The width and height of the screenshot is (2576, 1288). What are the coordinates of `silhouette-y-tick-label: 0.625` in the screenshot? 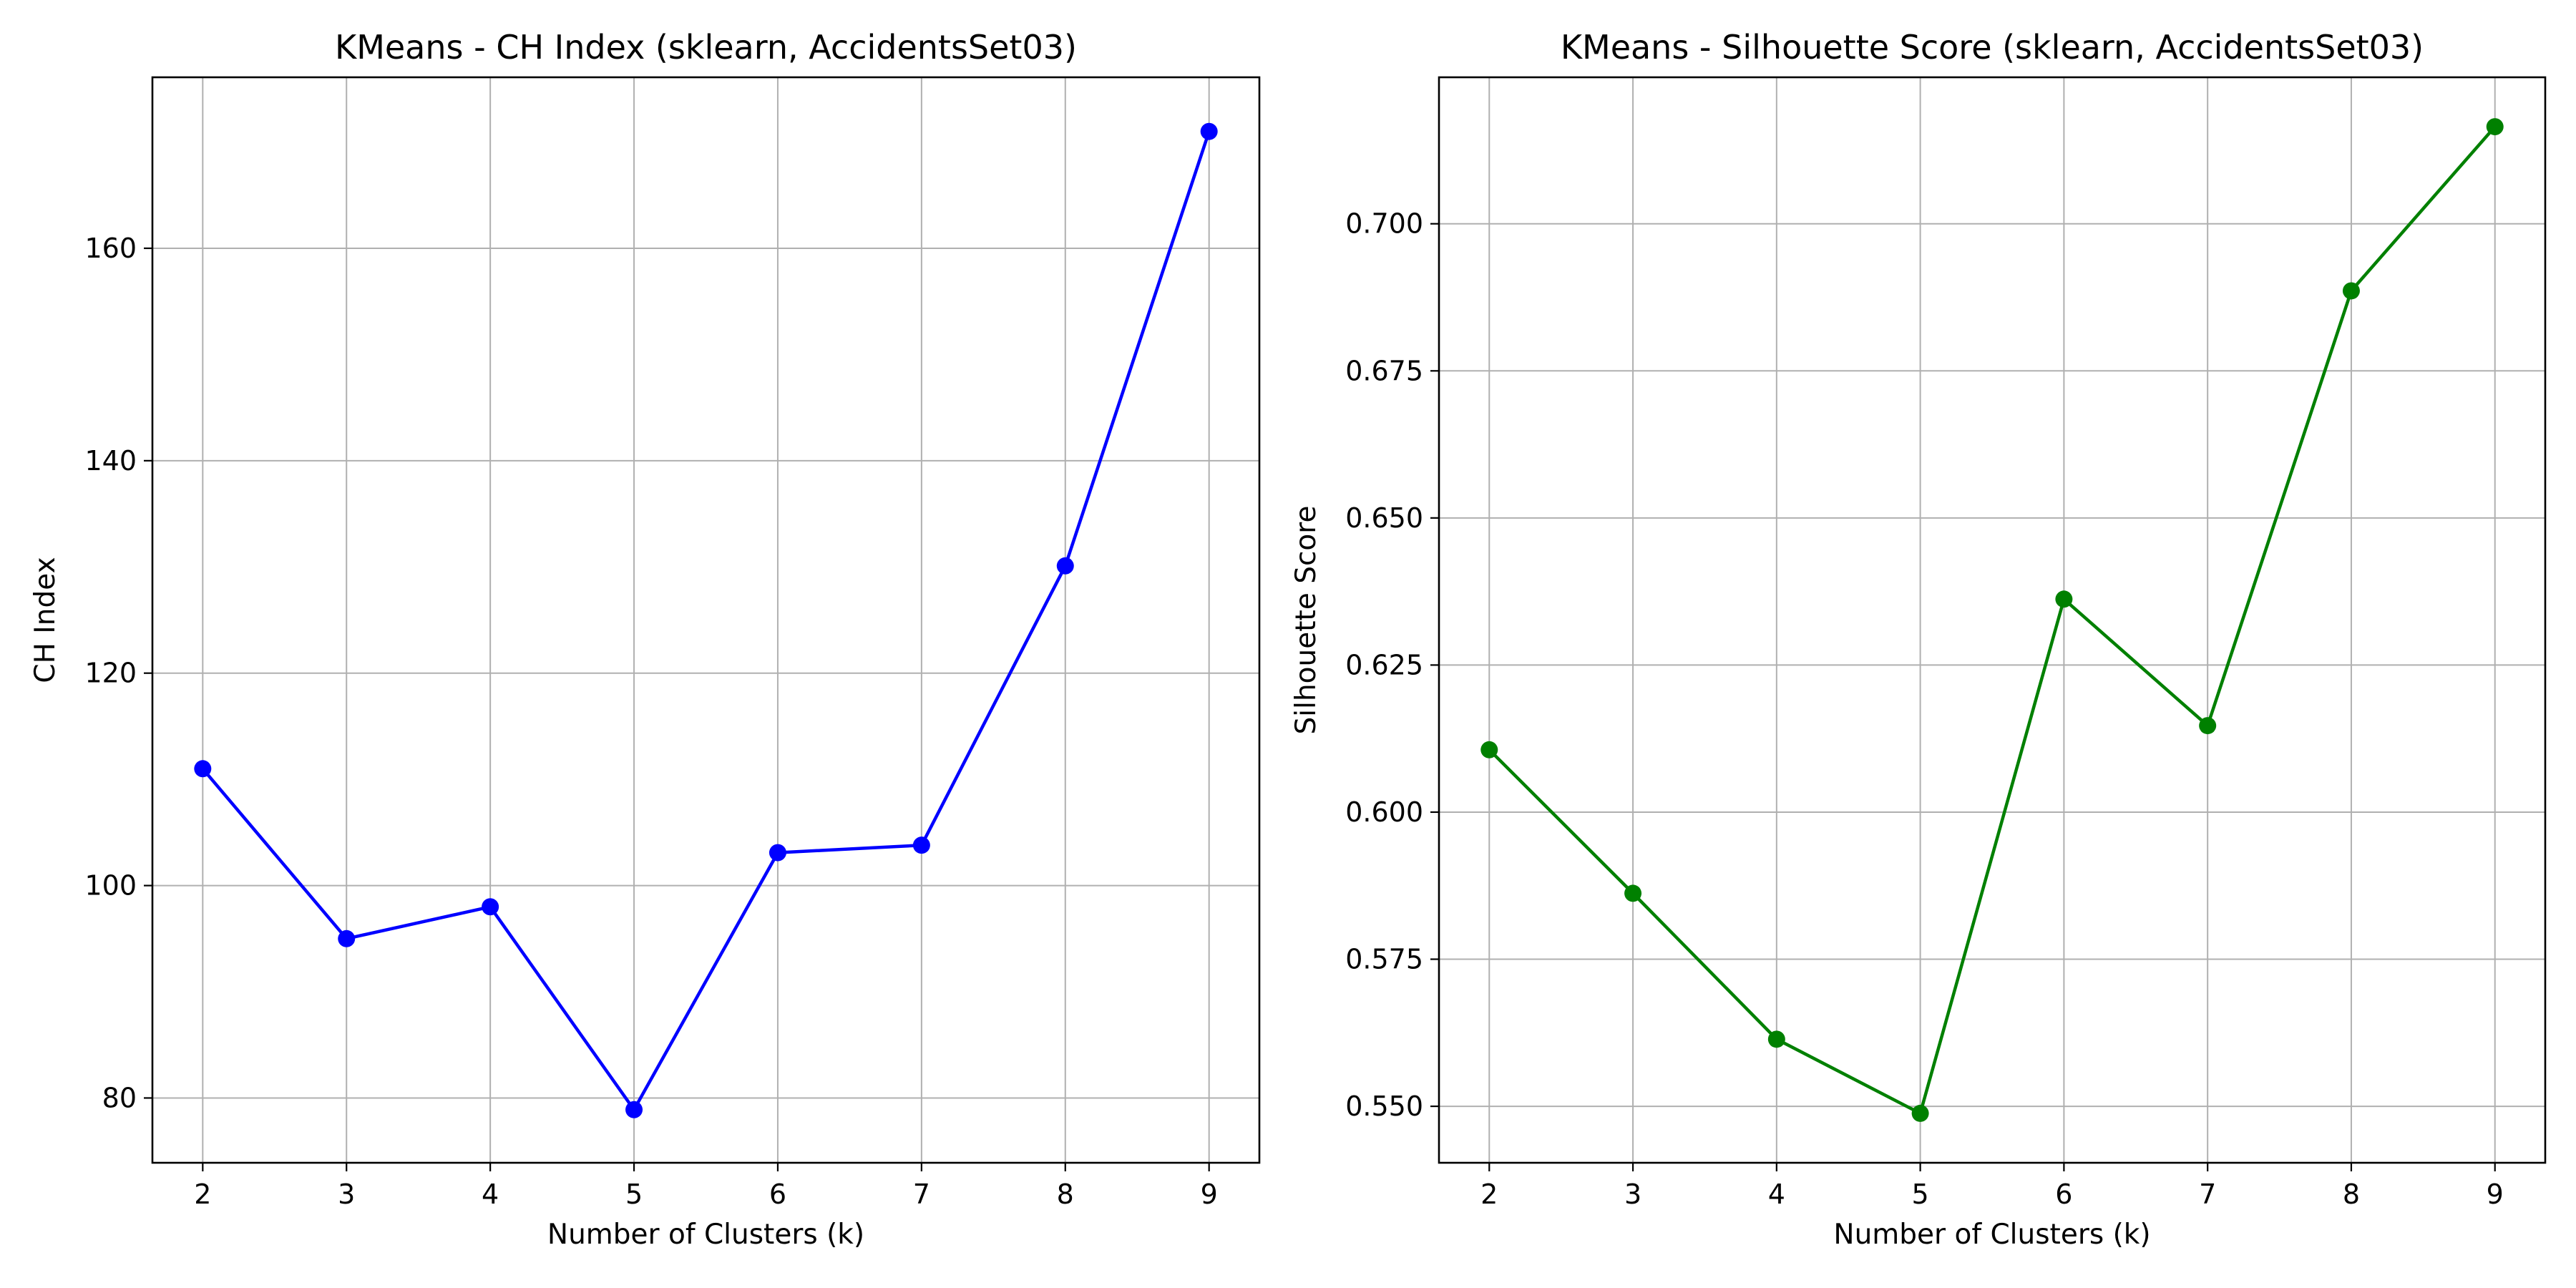 It's located at (1384, 664).